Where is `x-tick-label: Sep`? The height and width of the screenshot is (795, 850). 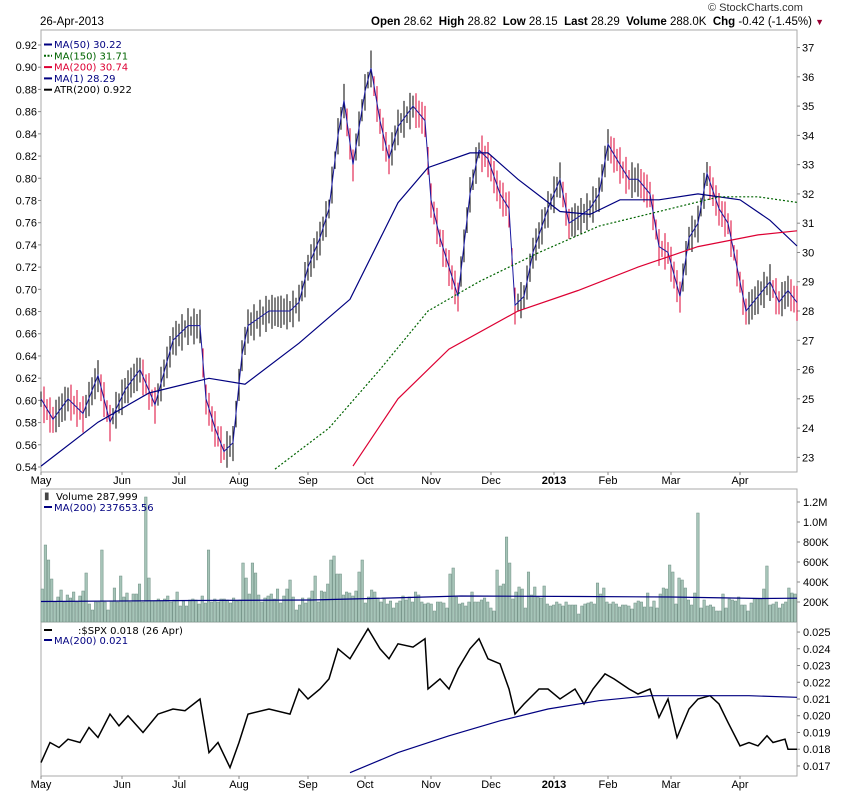 x-tick-label: Sep is located at coordinates (308, 785).